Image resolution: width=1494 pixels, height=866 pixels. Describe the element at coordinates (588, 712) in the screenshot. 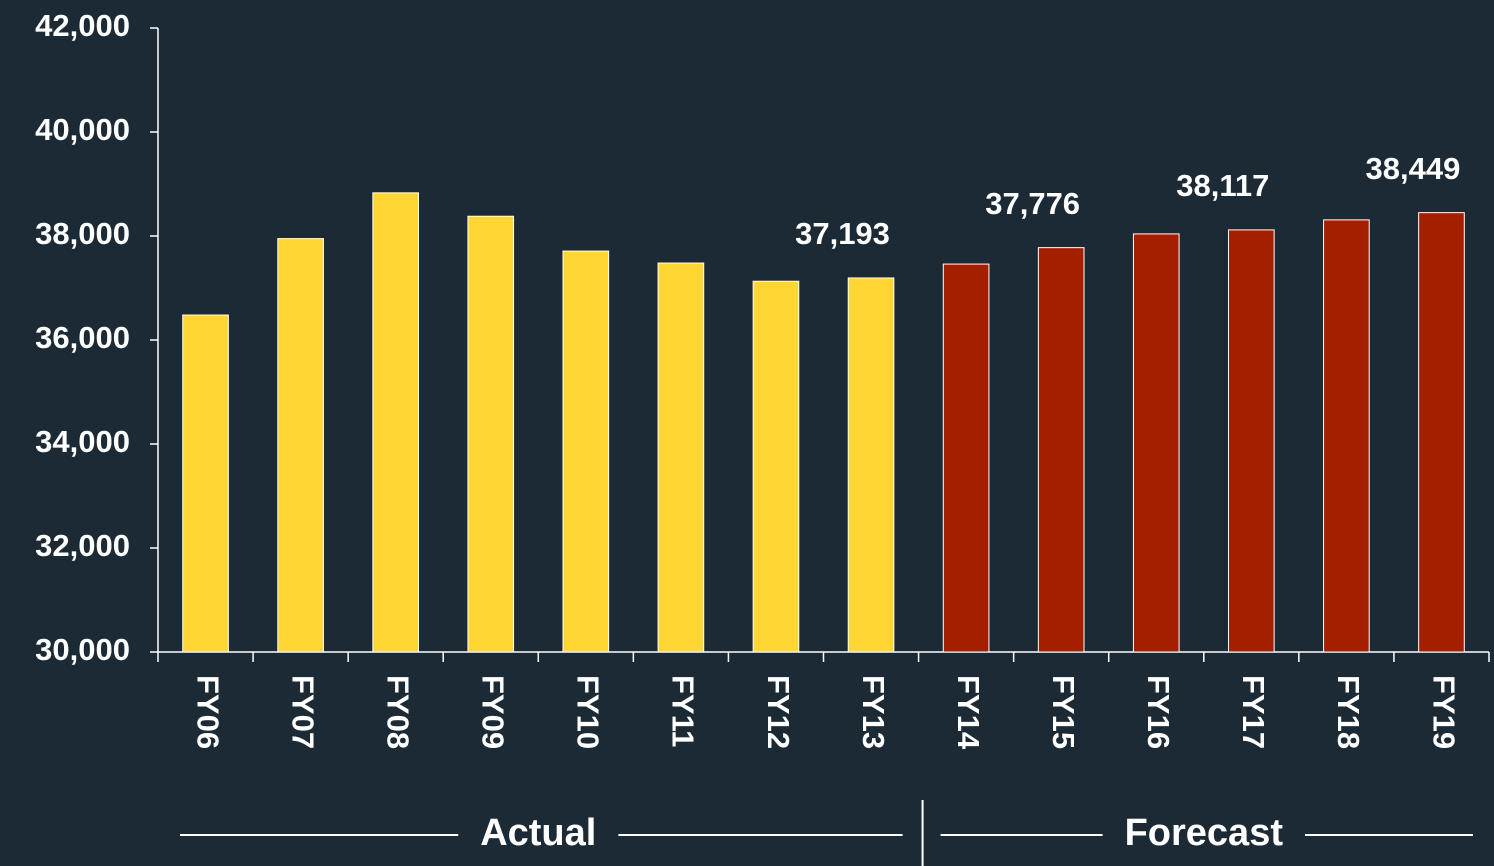

I see `x-tick-label: FY10` at that location.